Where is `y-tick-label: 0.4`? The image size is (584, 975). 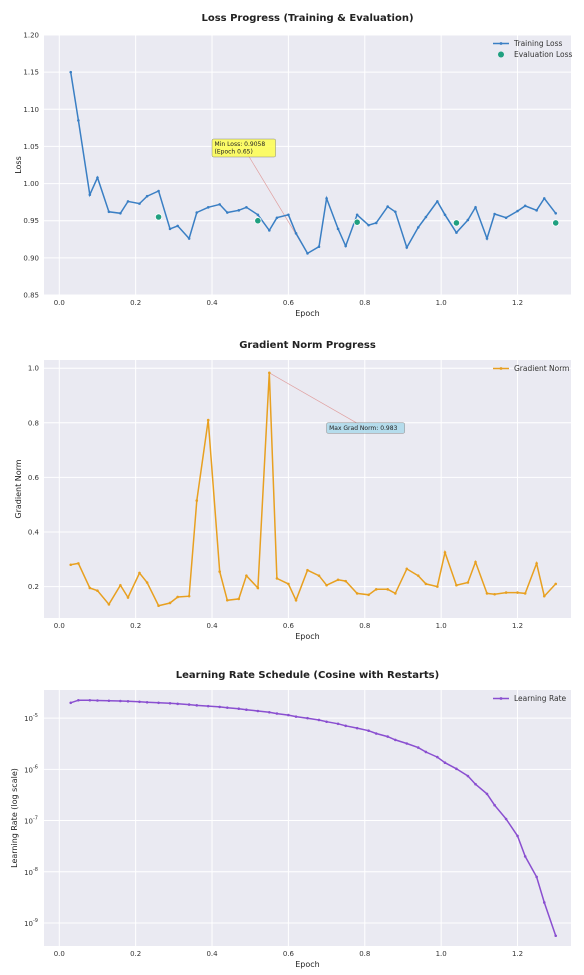
y-tick-label: 0.4 is located at coordinates (34, 533).